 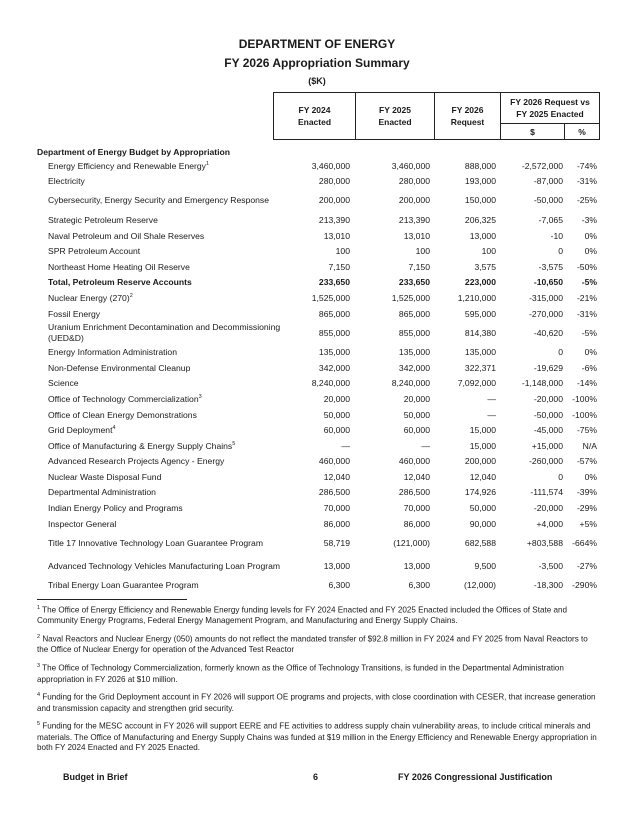 What do you see at coordinates (549, 523) in the screenshot?
I see `change-dollar: +4,000` at bounding box center [549, 523].